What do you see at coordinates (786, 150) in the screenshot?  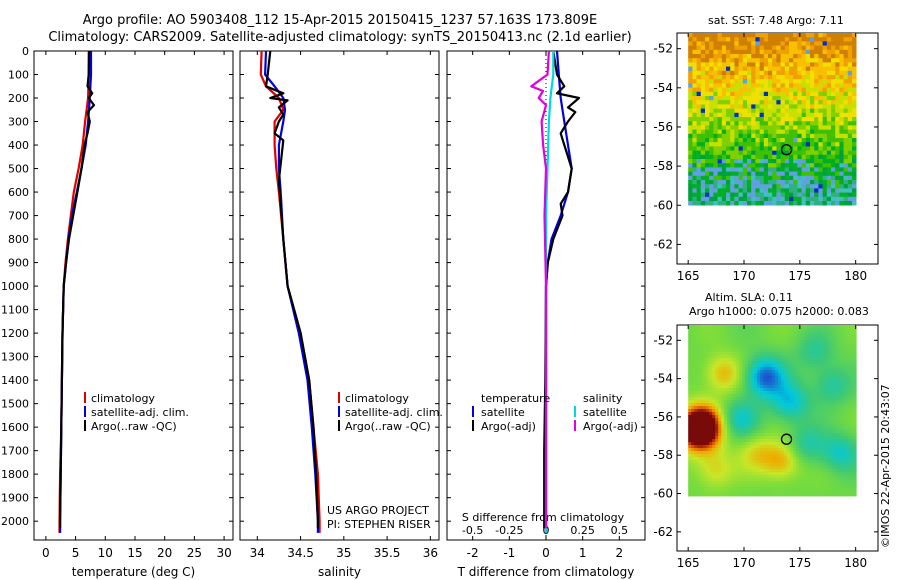 I see `argo-position-marker` at bounding box center [786, 150].